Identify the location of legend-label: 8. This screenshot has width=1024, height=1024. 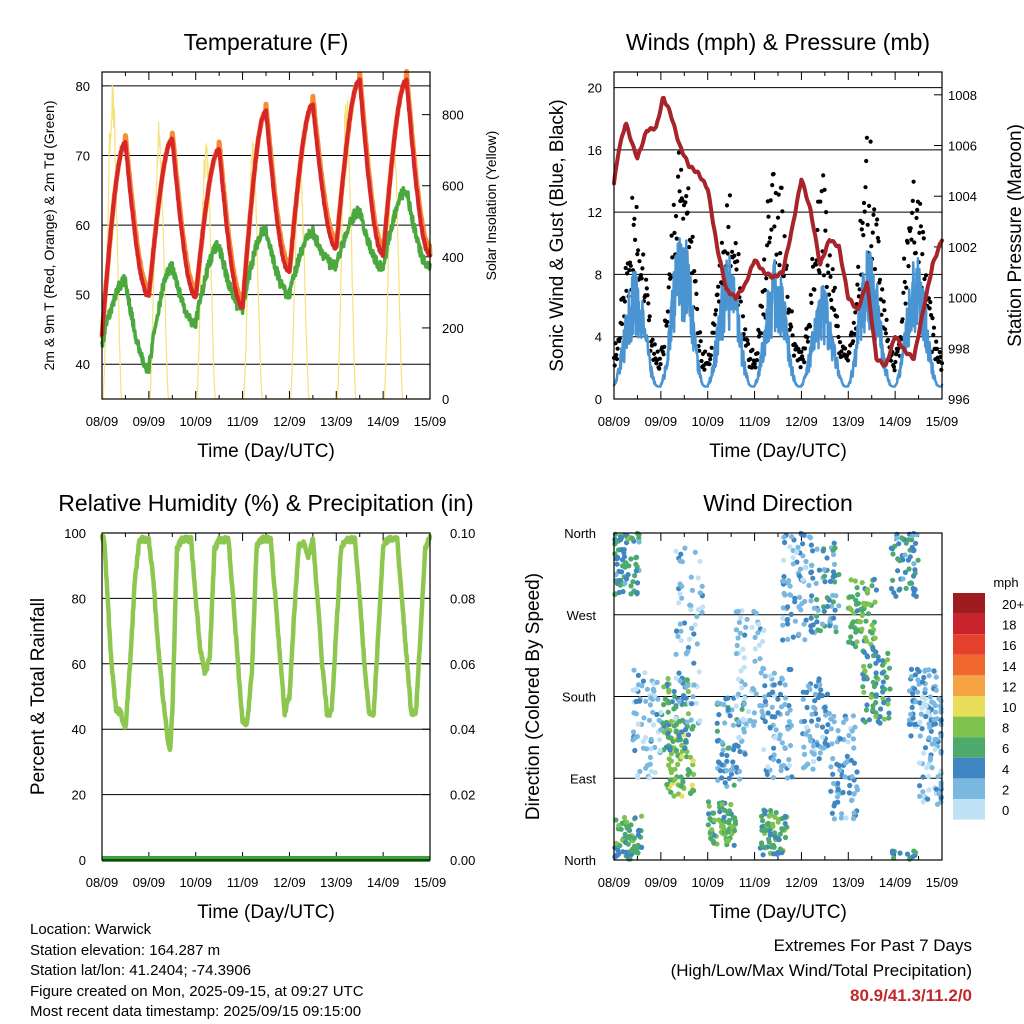
(1005, 728).